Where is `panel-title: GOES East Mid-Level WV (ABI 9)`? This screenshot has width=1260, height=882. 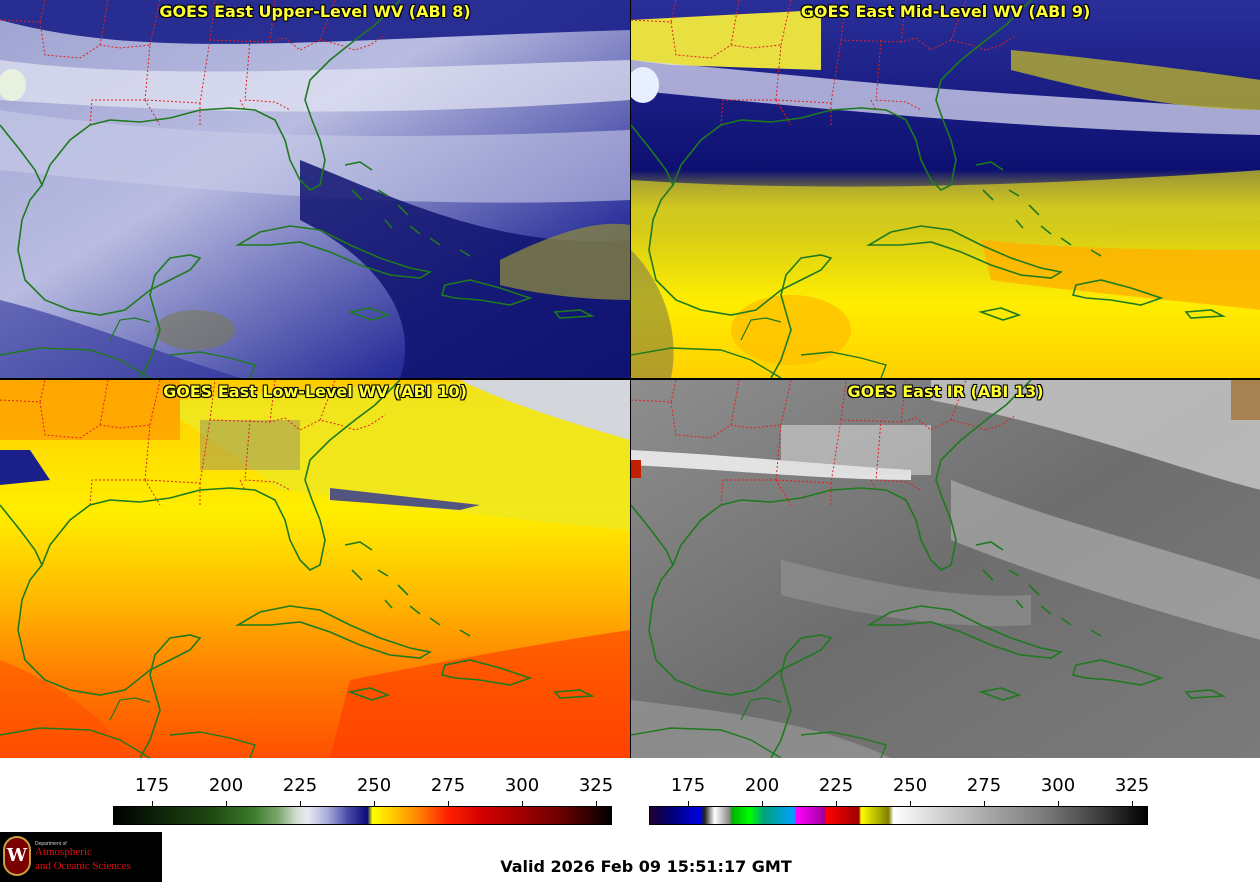 panel-title: GOES East Mid-Level WV (ABI 9) is located at coordinates (945, 11).